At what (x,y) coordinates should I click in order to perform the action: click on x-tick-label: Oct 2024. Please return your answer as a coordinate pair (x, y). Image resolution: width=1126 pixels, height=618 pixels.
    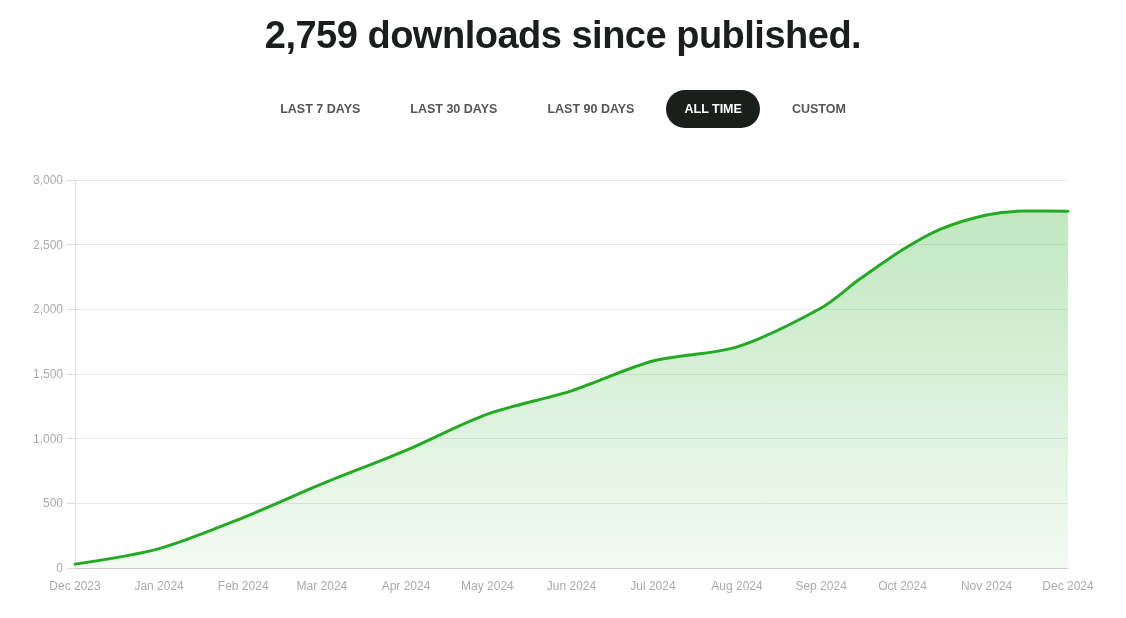
    Looking at the image, I should click on (903, 586).